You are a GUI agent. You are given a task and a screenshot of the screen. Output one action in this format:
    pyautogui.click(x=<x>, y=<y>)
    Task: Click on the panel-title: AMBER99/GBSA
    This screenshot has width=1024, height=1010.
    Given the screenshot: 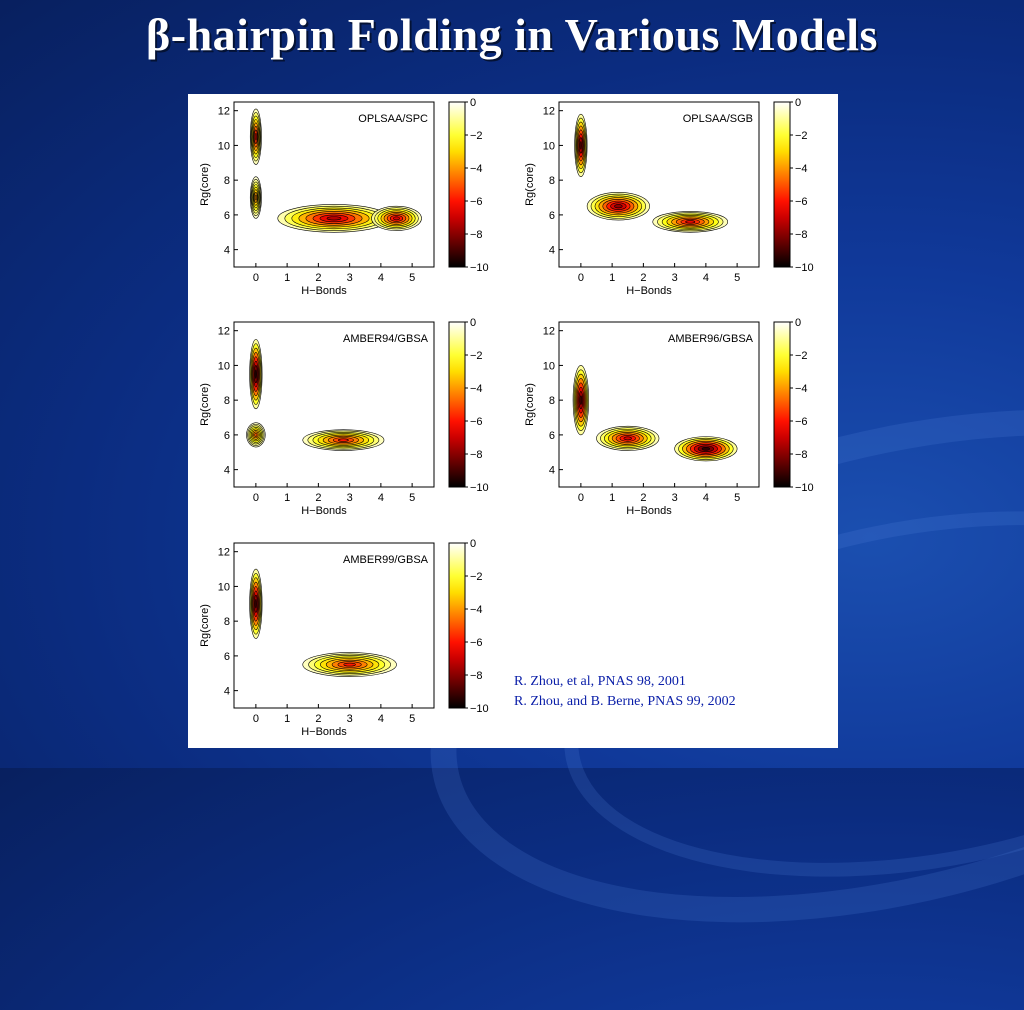 What is the action you would take?
    pyautogui.click(x=386, y=560)
    